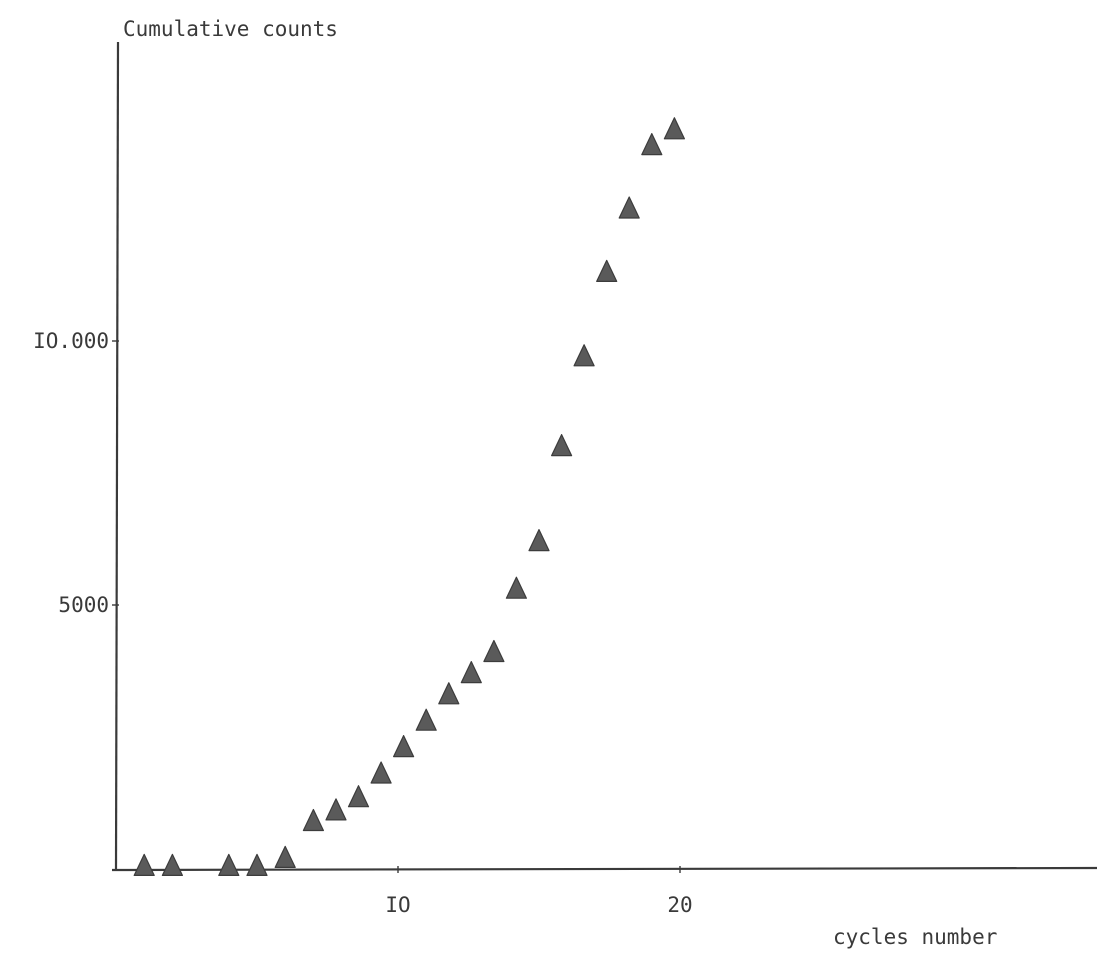 The image size is (1097, 953). Describe the element at coordinates (230, 29) in the screenshot. I see `y-axis-label: Cumulative counts` at that location.